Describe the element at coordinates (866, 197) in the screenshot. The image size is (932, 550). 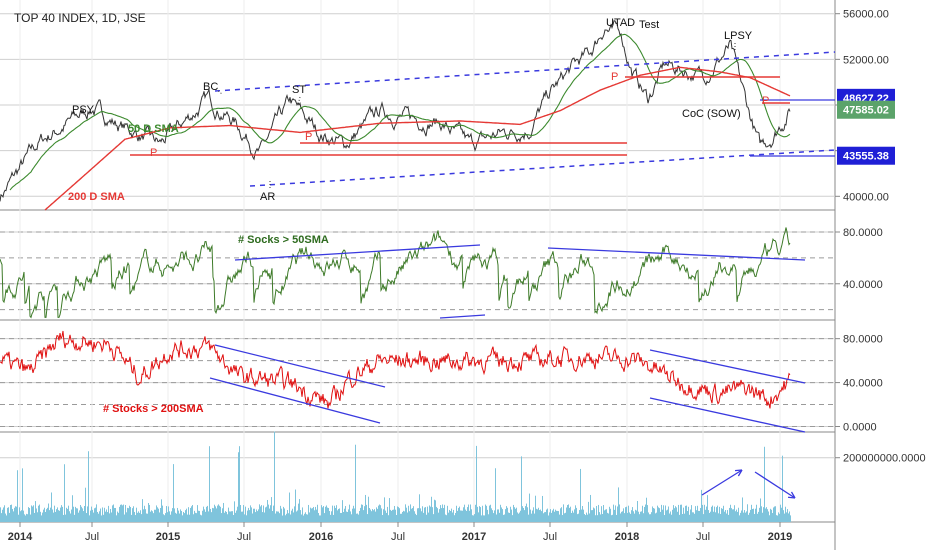
I see `y-tick-label: 40000.00` at that location.